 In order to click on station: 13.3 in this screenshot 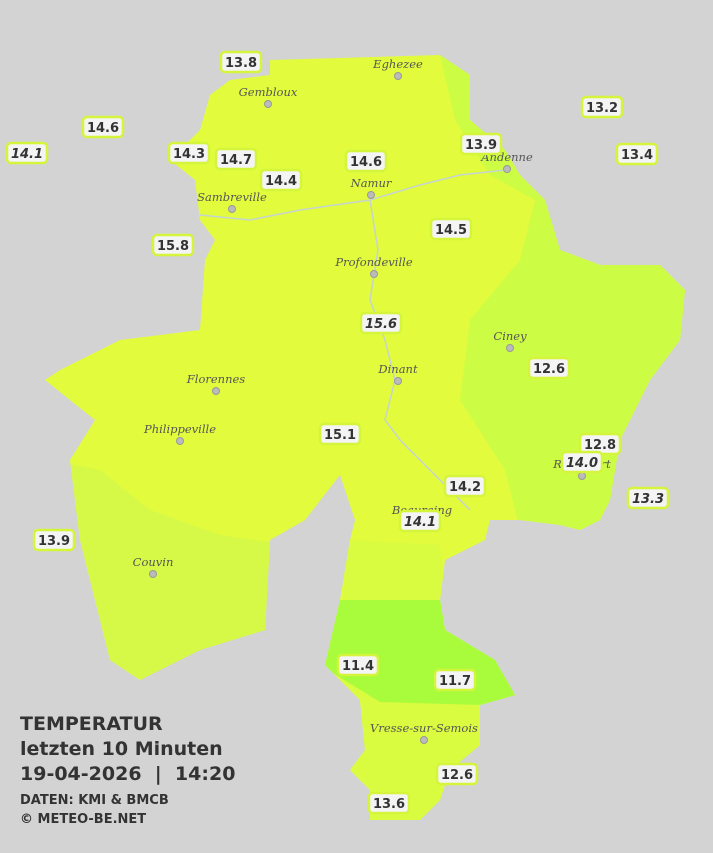, I will do `click(648, 498)`.